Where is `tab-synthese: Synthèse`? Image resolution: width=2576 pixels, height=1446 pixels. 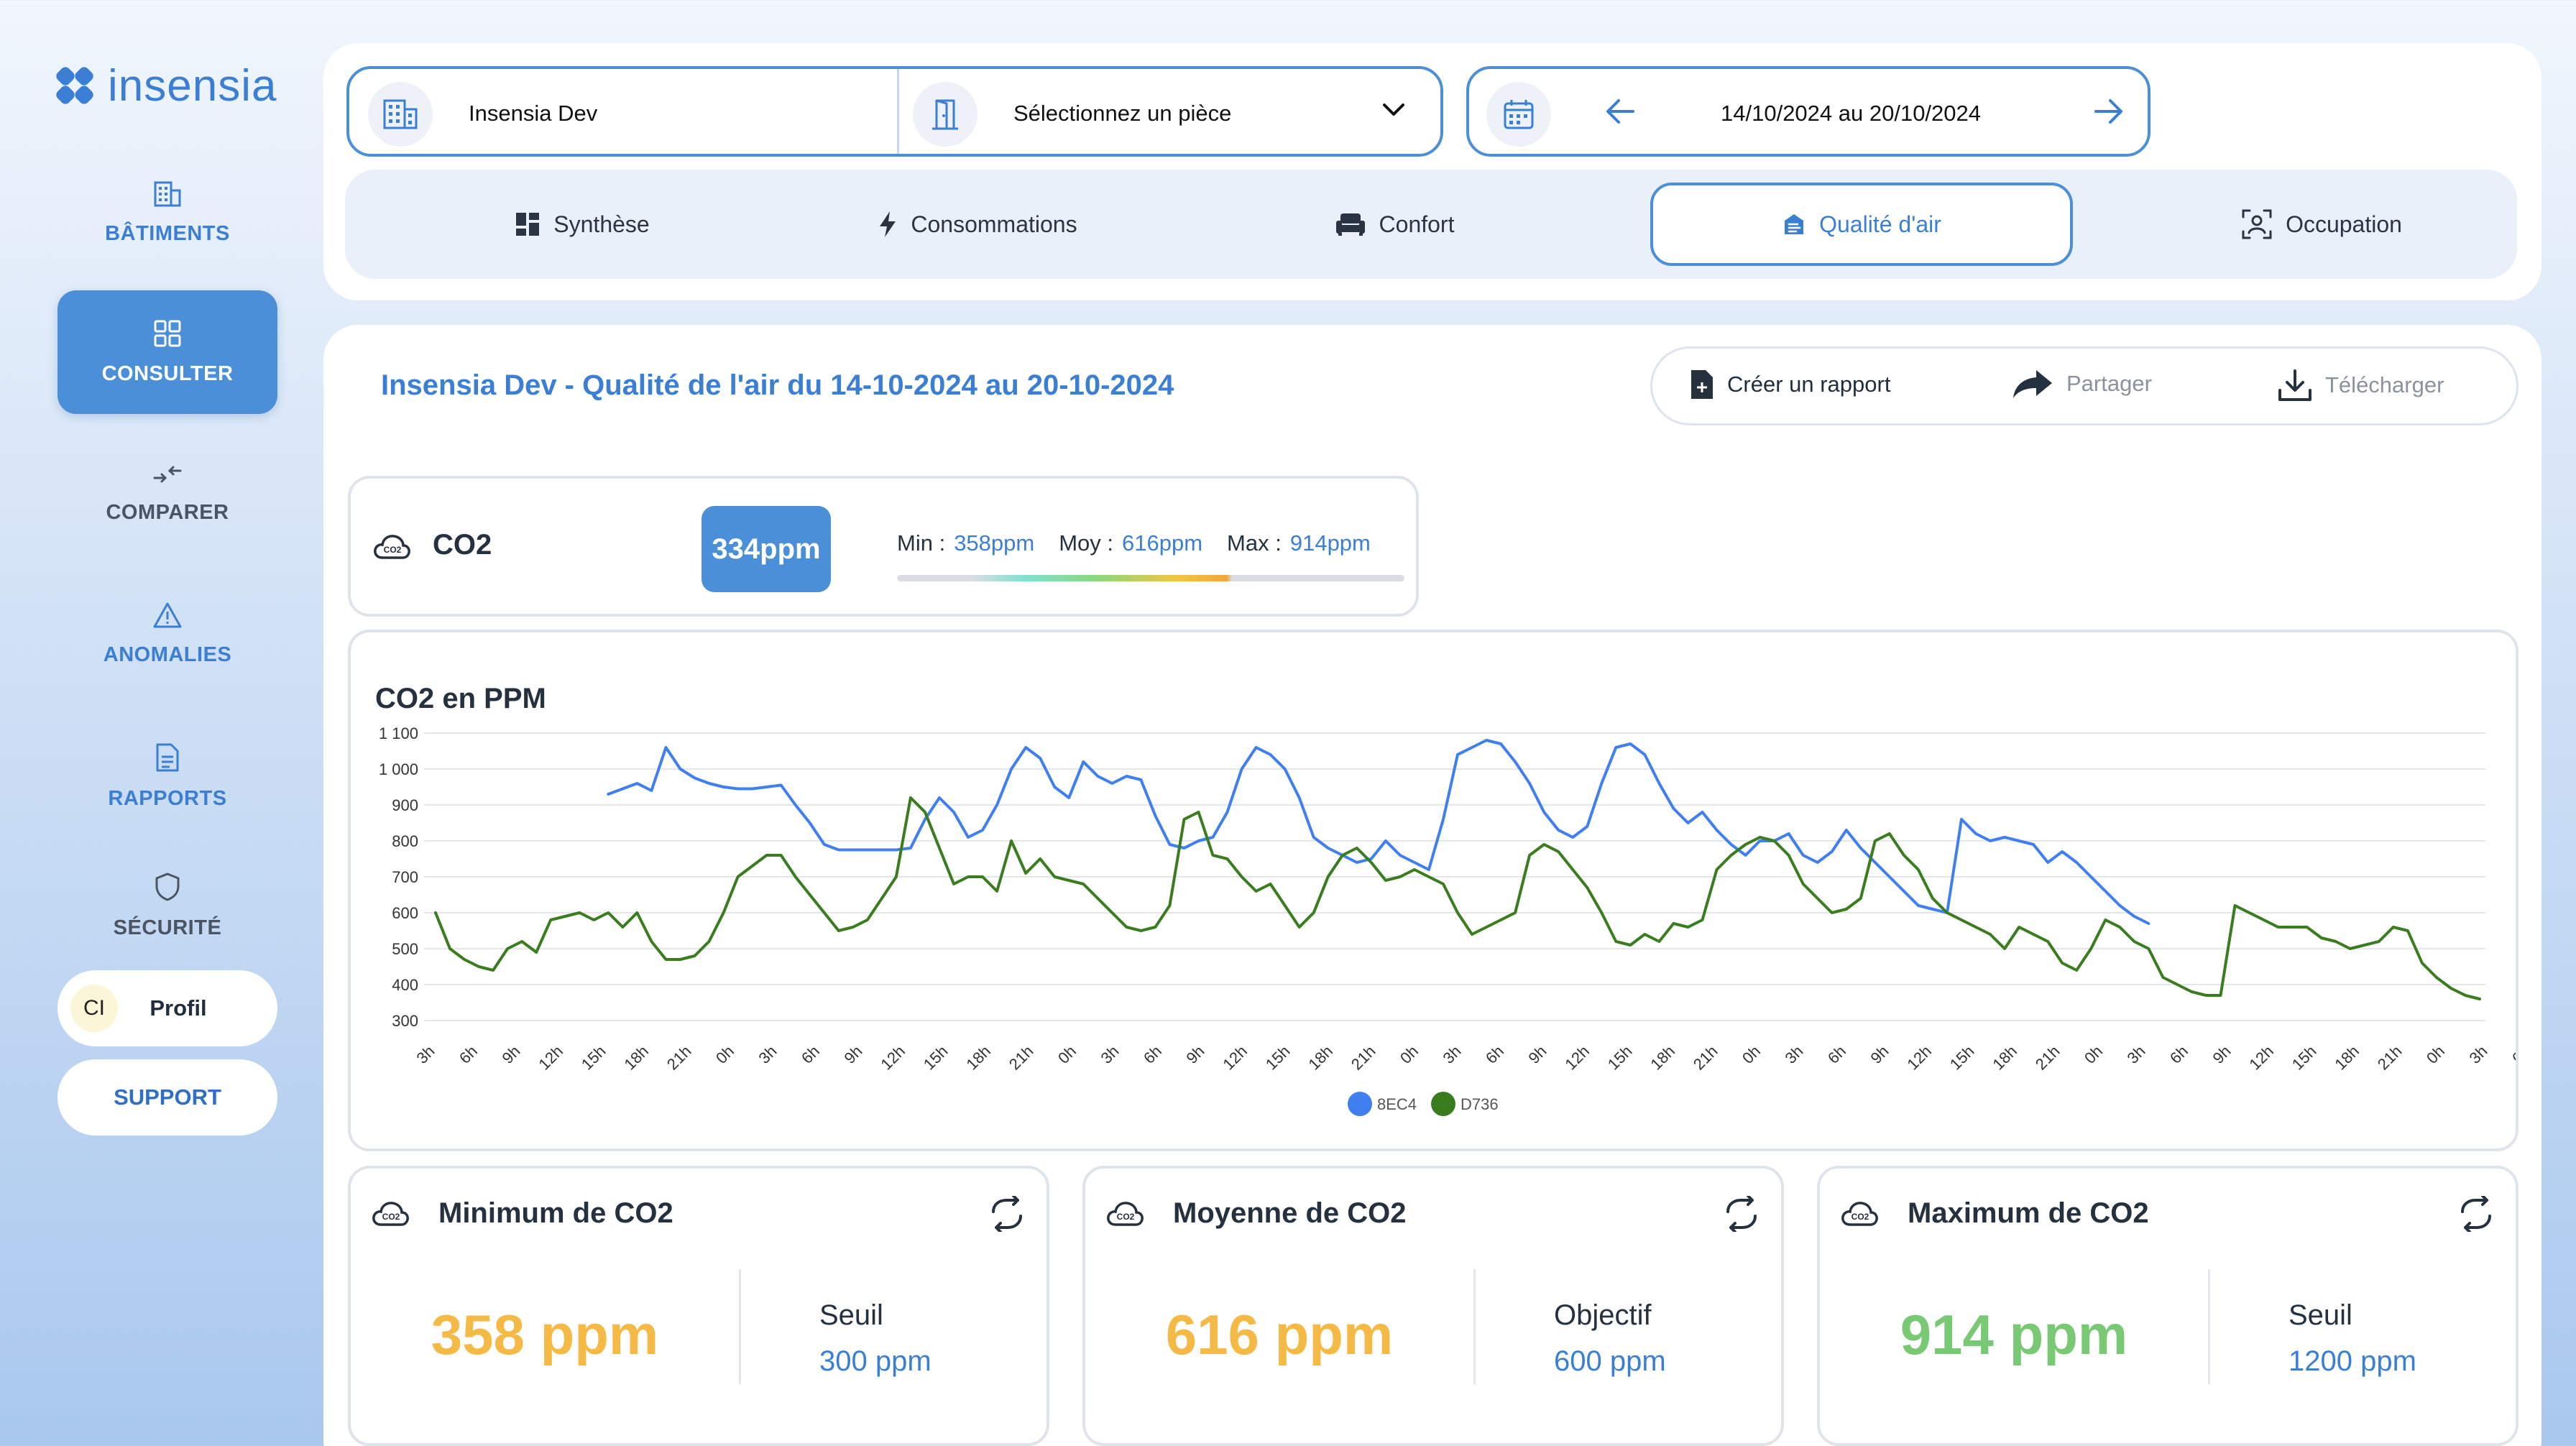 tab-synthese: Synthèse is located at coordinates (582, 224).